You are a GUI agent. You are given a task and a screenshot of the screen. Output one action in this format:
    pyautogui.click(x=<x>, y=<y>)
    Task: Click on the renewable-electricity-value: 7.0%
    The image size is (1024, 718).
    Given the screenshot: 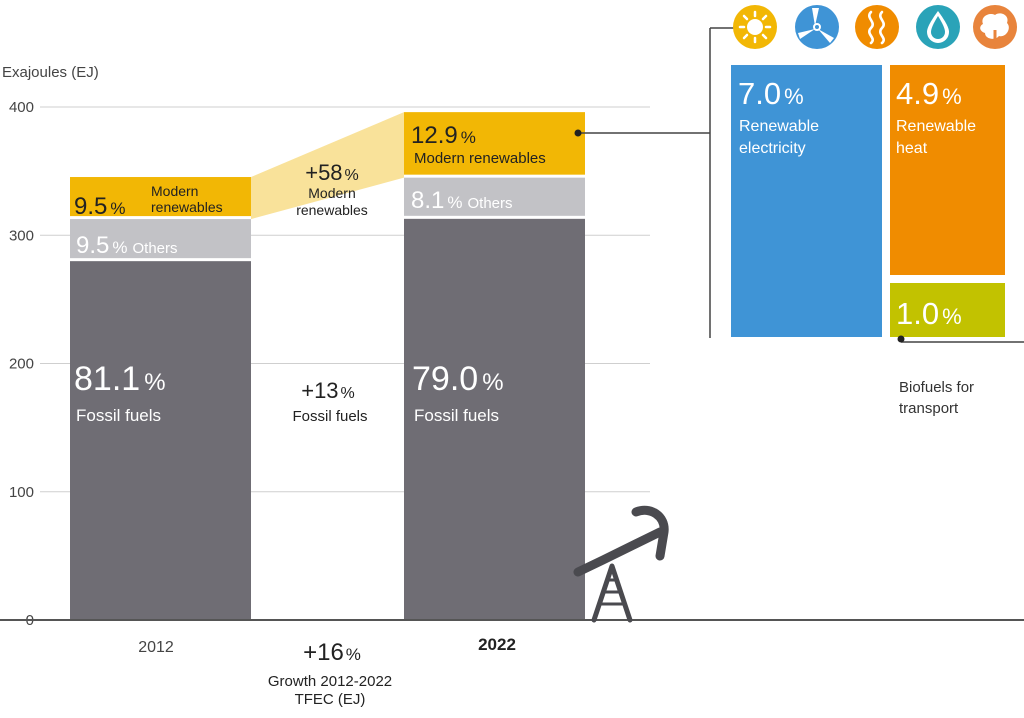 What is the action you would take?
    pyautogui.click(x=771, y=93)
    